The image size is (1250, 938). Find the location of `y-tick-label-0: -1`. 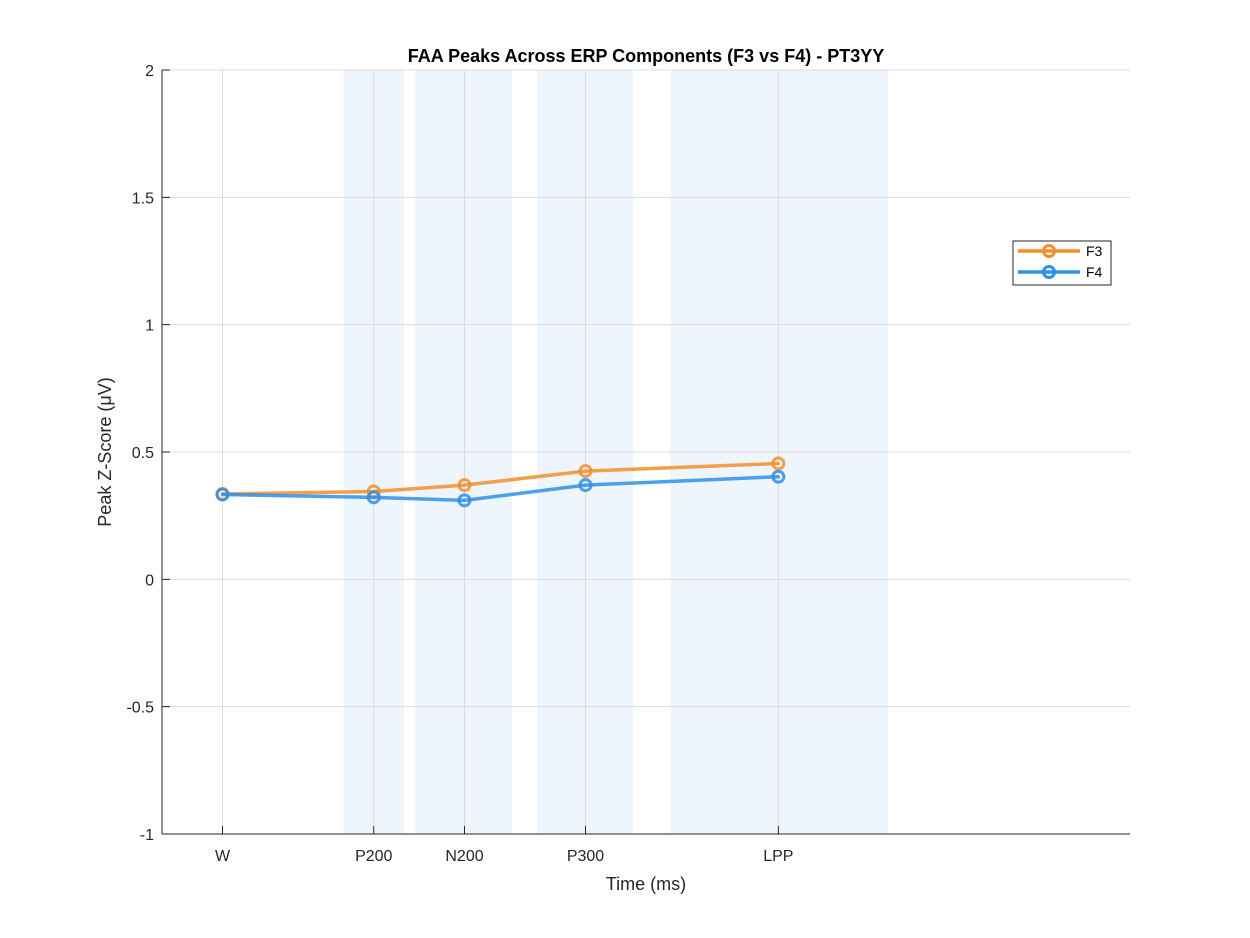

y-tick-label-0: -1 is located at coordinates (147, 835).